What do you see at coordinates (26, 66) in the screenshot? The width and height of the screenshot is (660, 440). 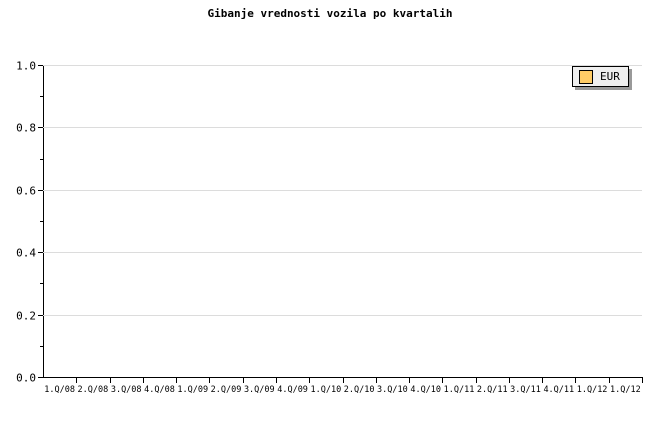 I see `y-axis-tick-label: 1.0` at bounding box center [26, 66].